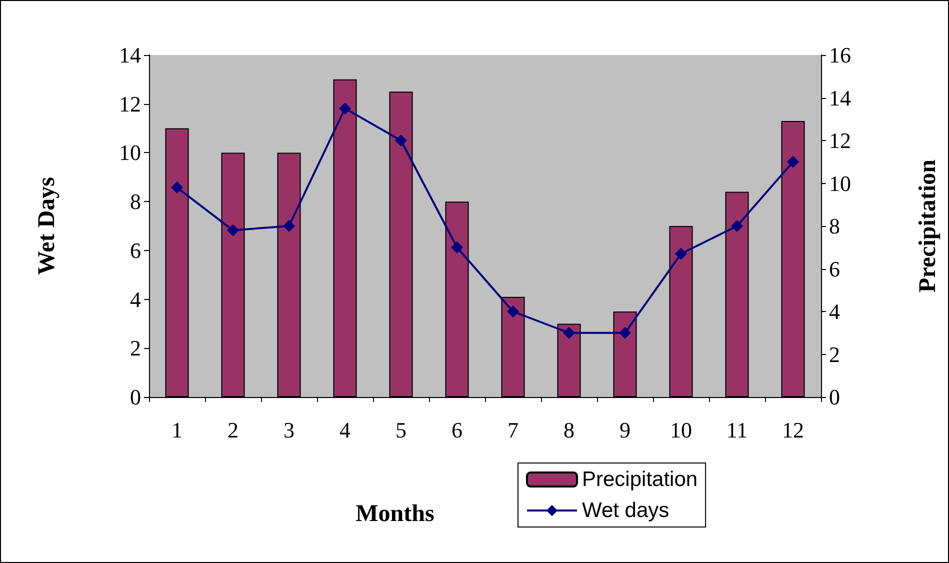  I want to click on y-tick-label: 2, so click(135, 348).